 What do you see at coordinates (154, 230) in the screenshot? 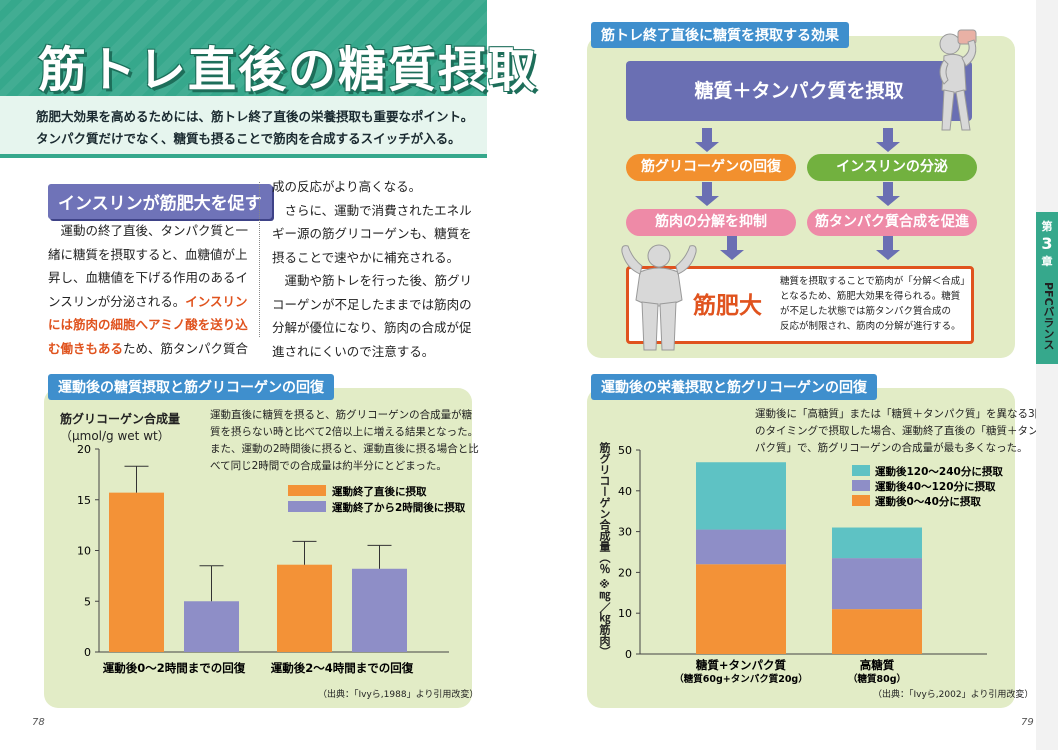
I see `body-line: 運動の終了直後、タンパク質と一` at bounding box center [154, 230].